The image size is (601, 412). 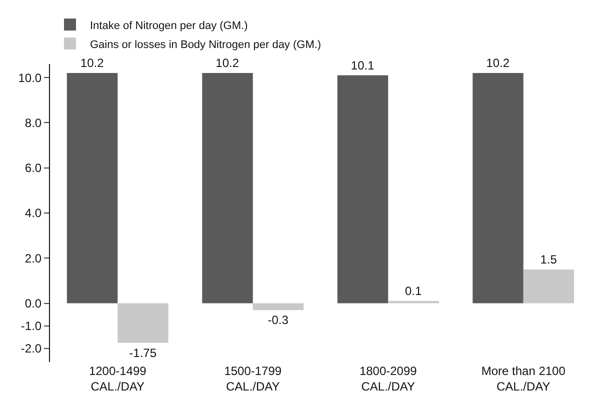 What do you see at coordinates (388, 379) in the screenshot?
I see `x-tick-label: 1800-2099 CAL./DAY` at bounding box center [388, 379].